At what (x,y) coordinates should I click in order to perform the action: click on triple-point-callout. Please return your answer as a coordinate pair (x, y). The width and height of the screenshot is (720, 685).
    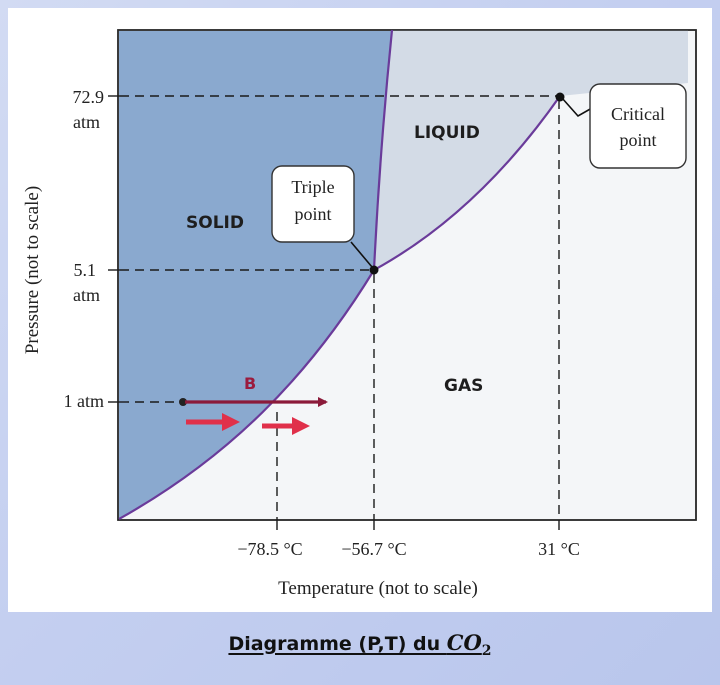
    Looking at the image, I should click on (313, 204).